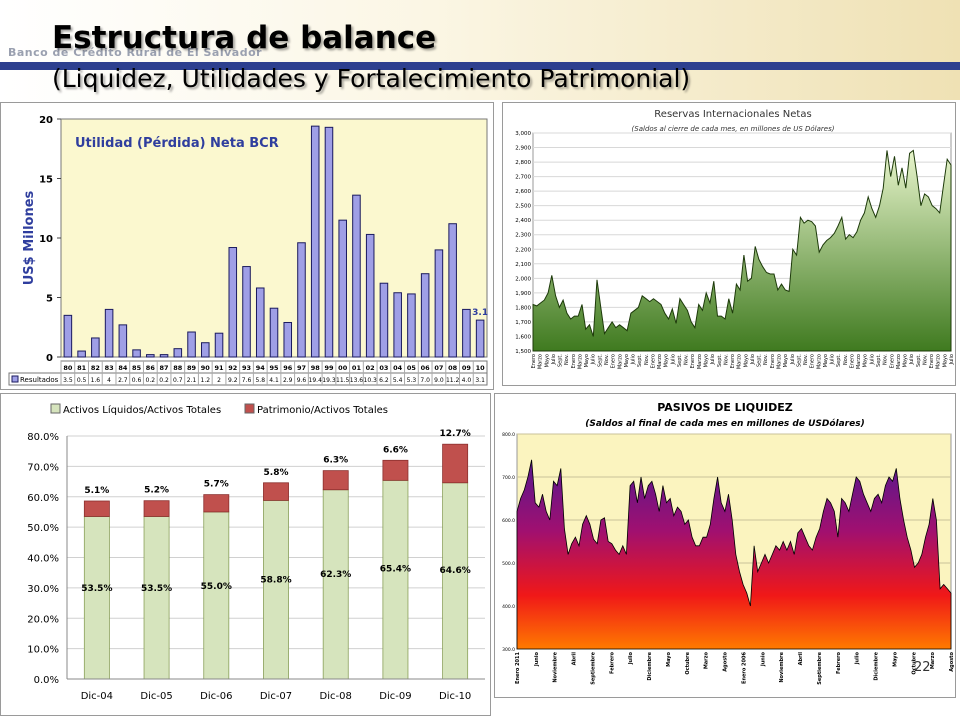  Describe the element at coordinates (455, 571) in the screenshot. I see `data-label: 64.6%` at that location.